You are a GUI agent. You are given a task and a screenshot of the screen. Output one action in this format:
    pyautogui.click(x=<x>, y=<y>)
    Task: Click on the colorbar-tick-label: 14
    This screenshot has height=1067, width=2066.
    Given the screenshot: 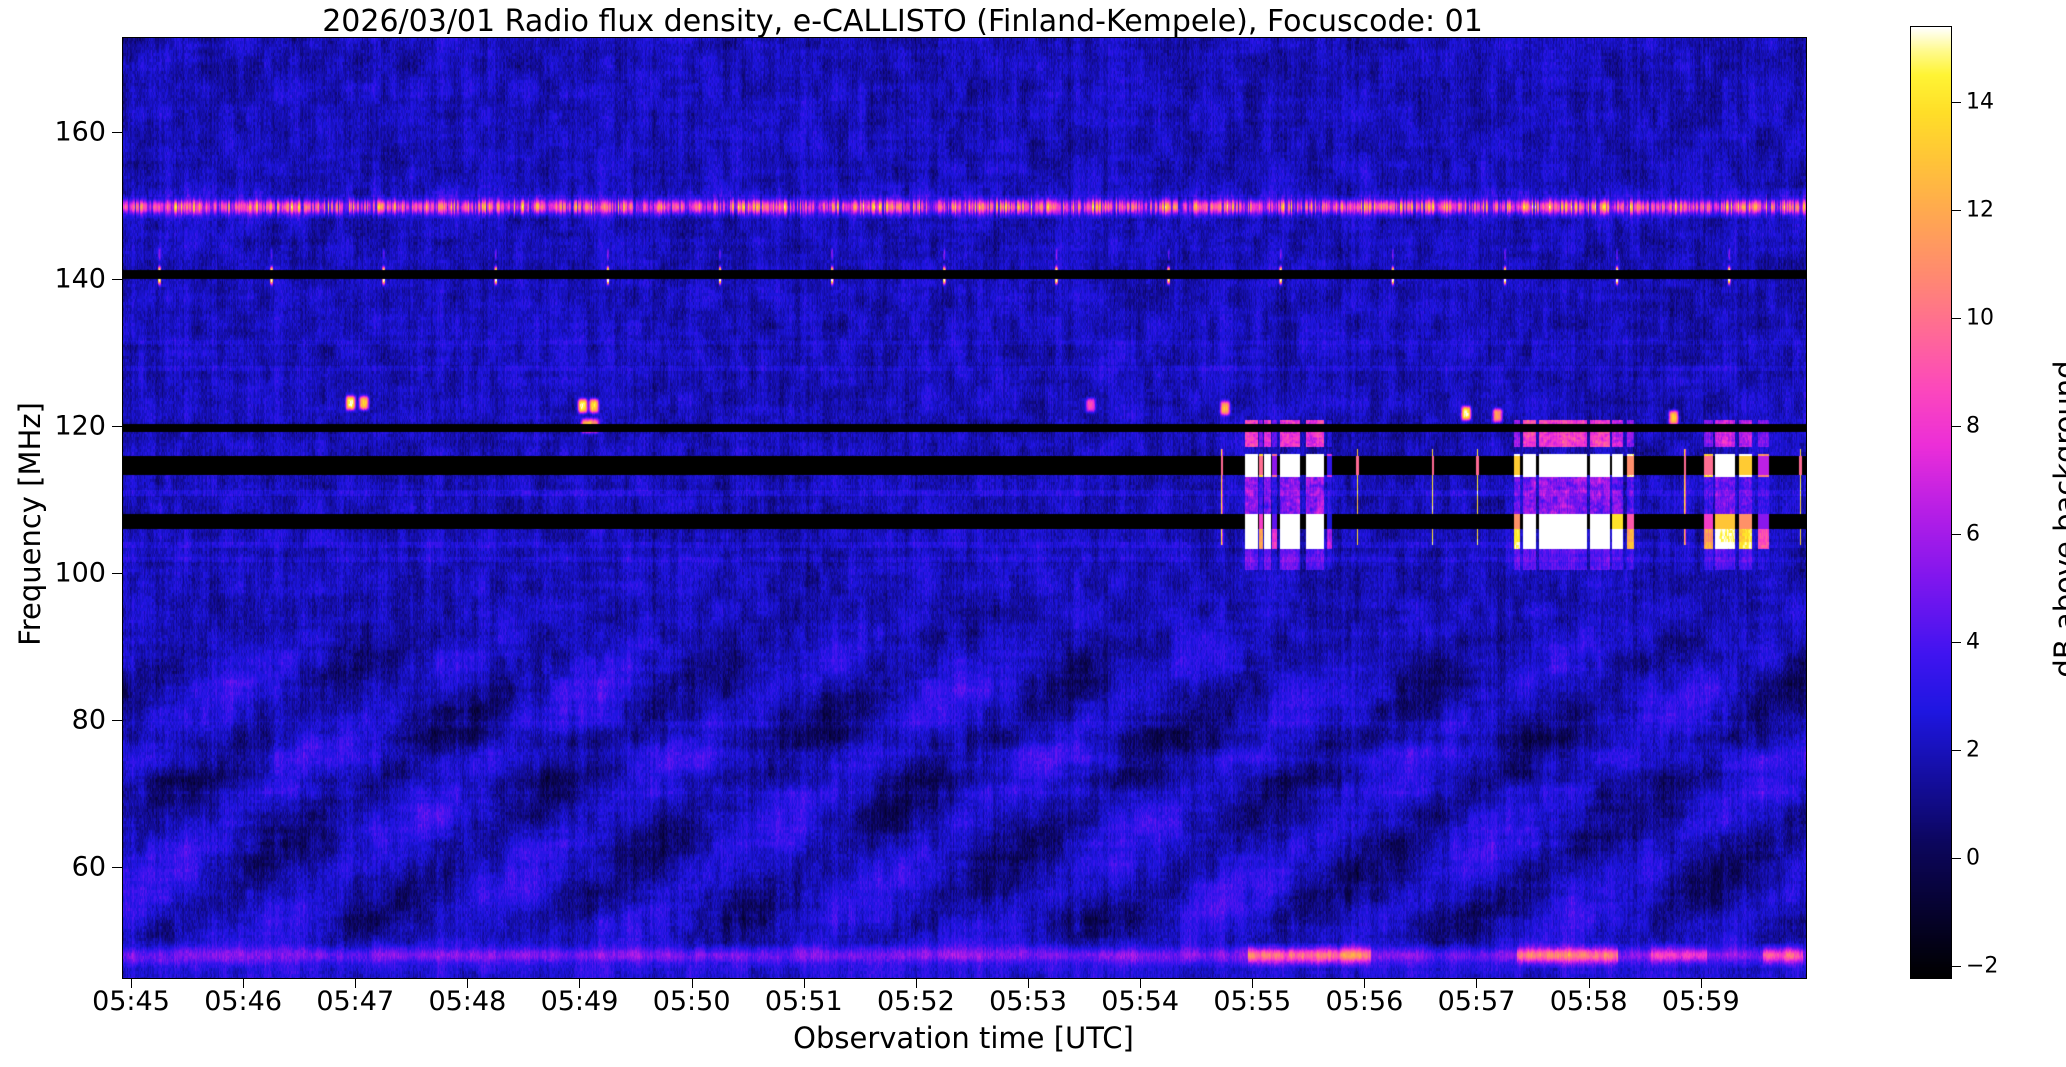 What is the action you would take?
    pyautogui.click(x=1980, y=102)
    